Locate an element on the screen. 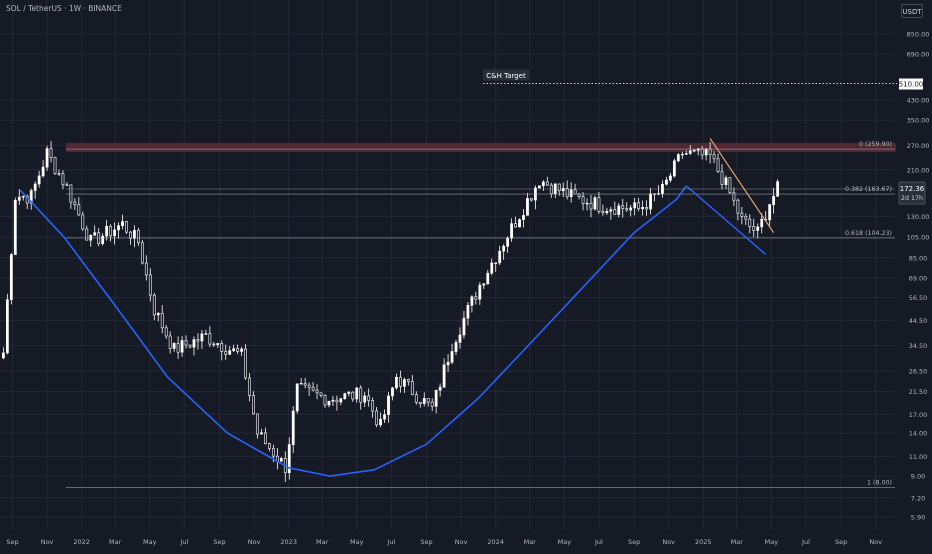 Image resolution: width=932 pixels, height=554 pixels. target-price-badge is located at coordinates (911, 84).